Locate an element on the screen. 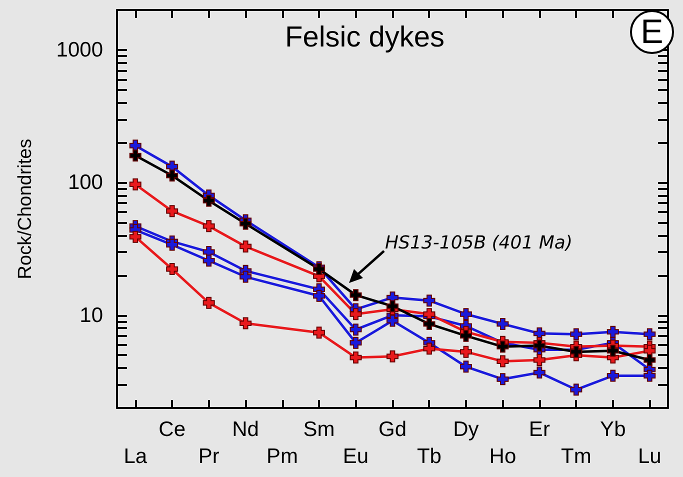 This screenshot has height=477, width=683. x-tick-label: Yb is located at coordinates (613, 429).